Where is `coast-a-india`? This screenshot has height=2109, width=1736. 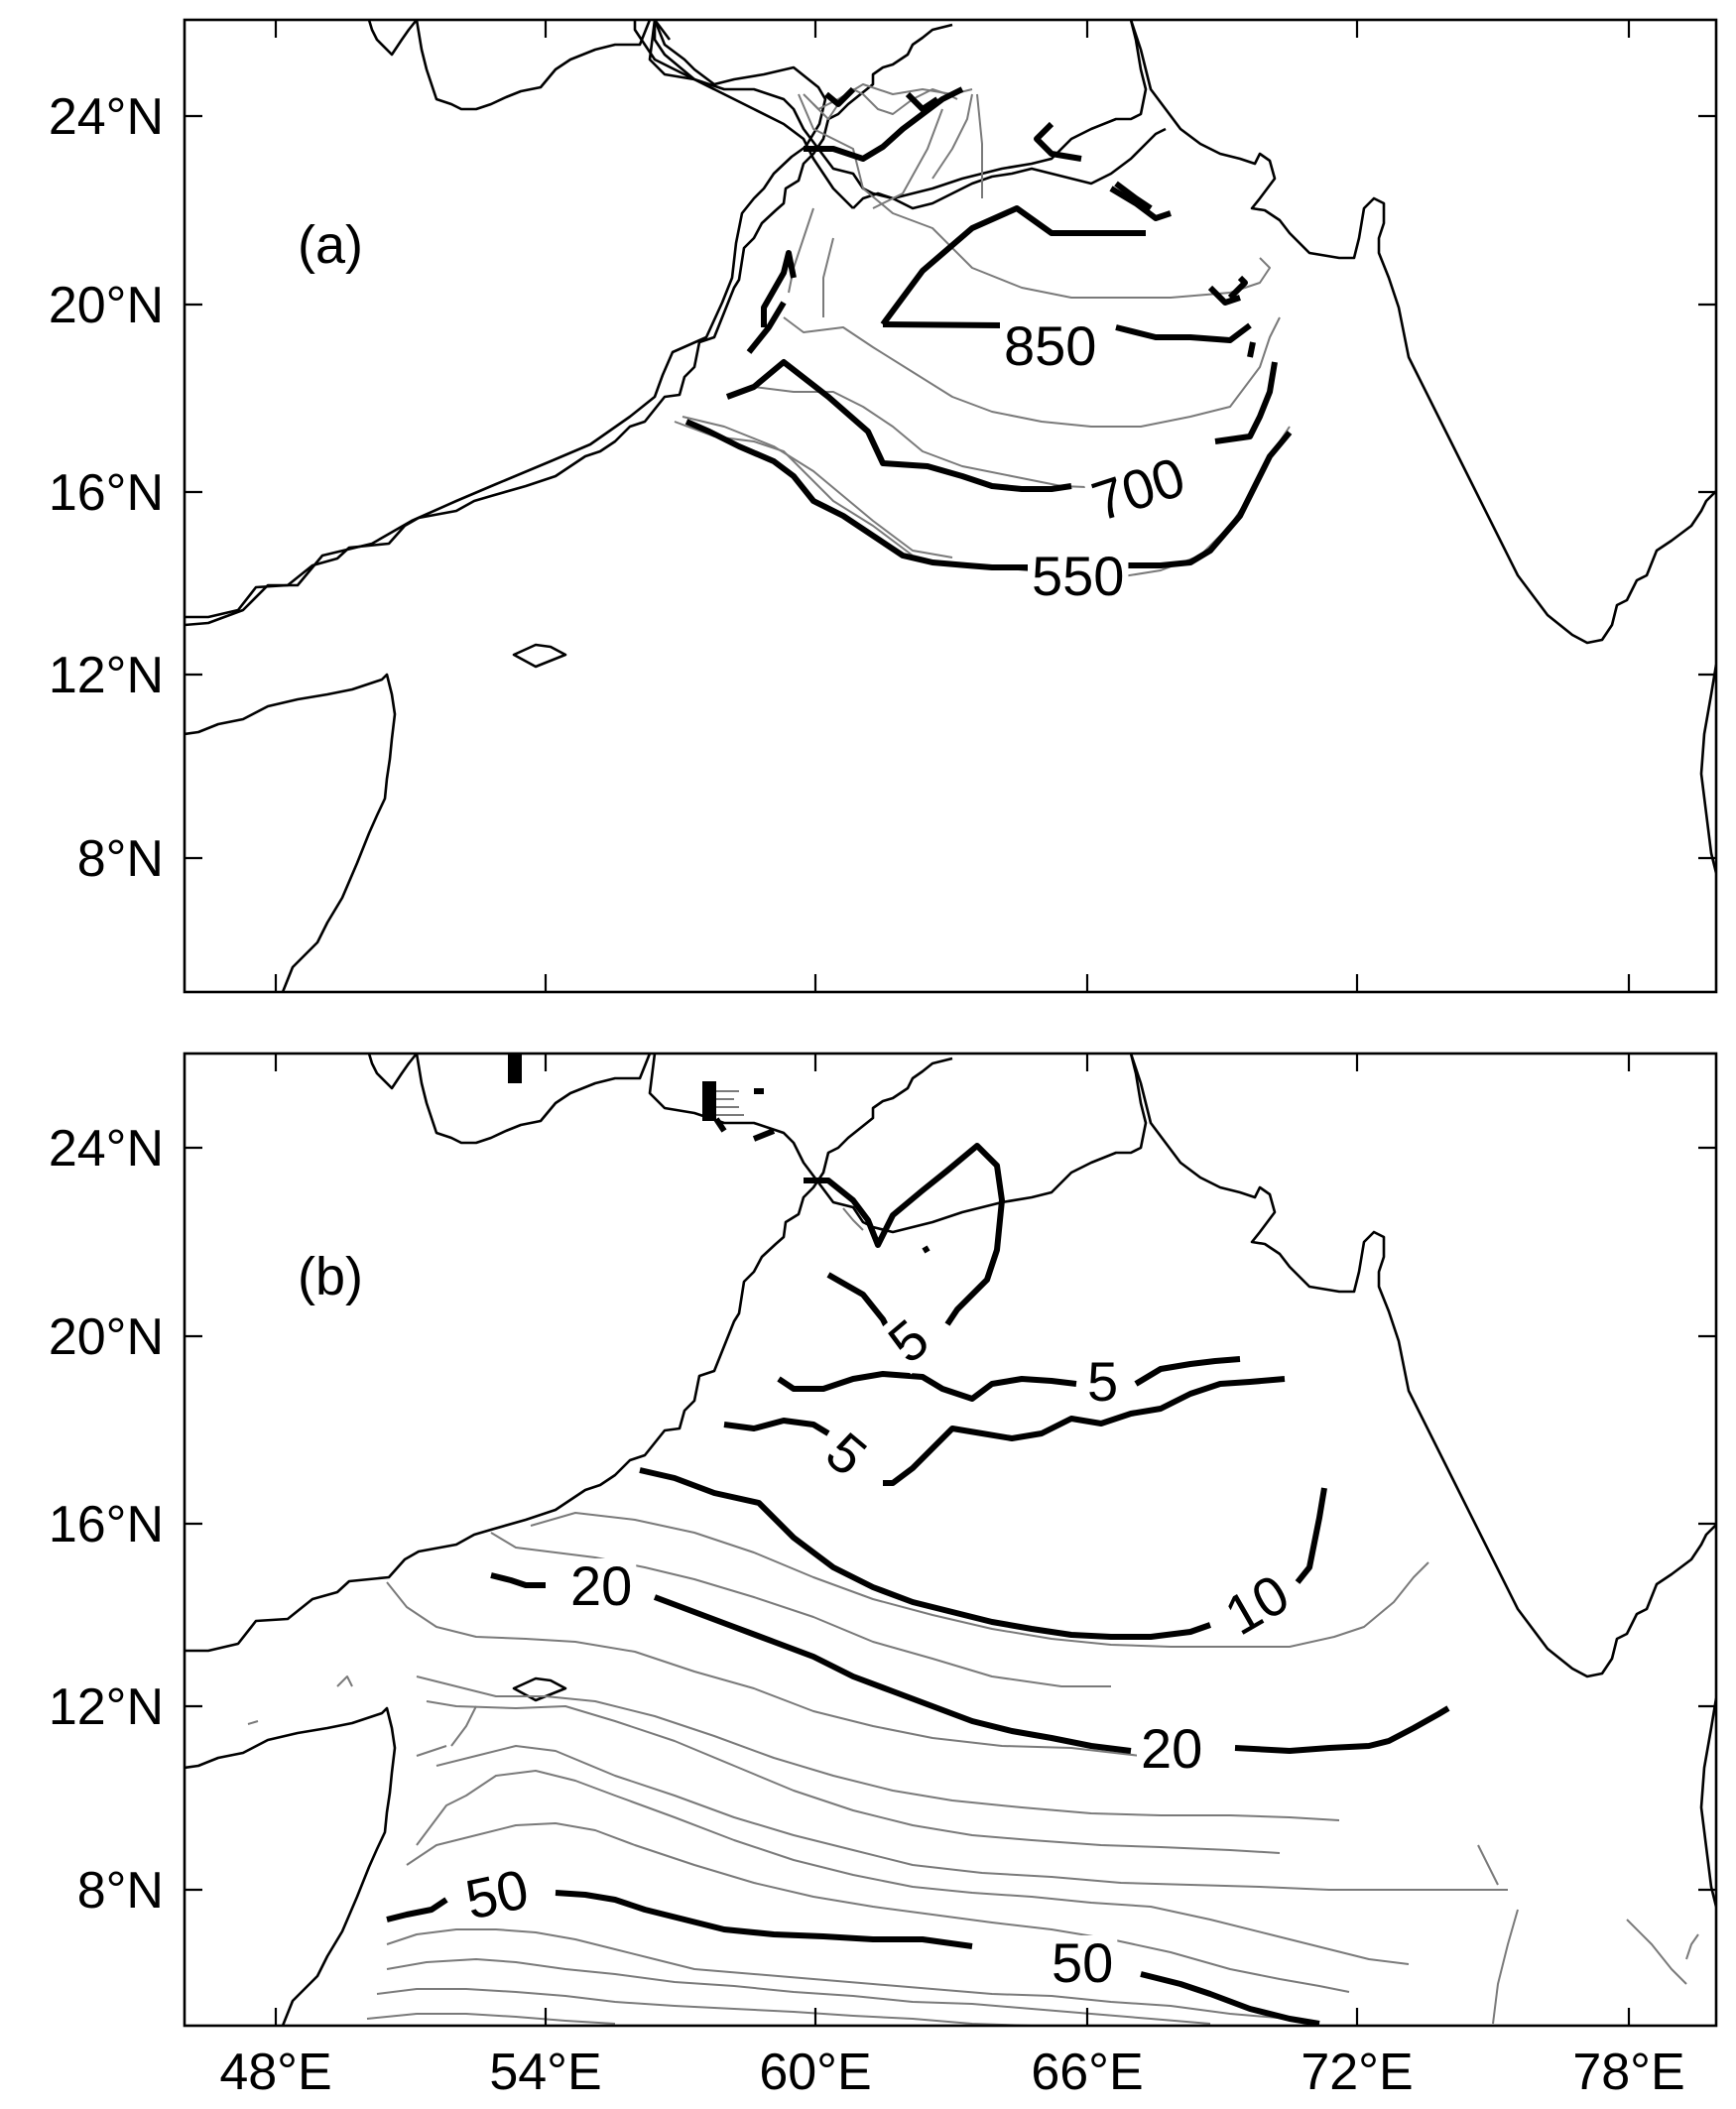 coast-a-india is located at coordinates (1422, 332).